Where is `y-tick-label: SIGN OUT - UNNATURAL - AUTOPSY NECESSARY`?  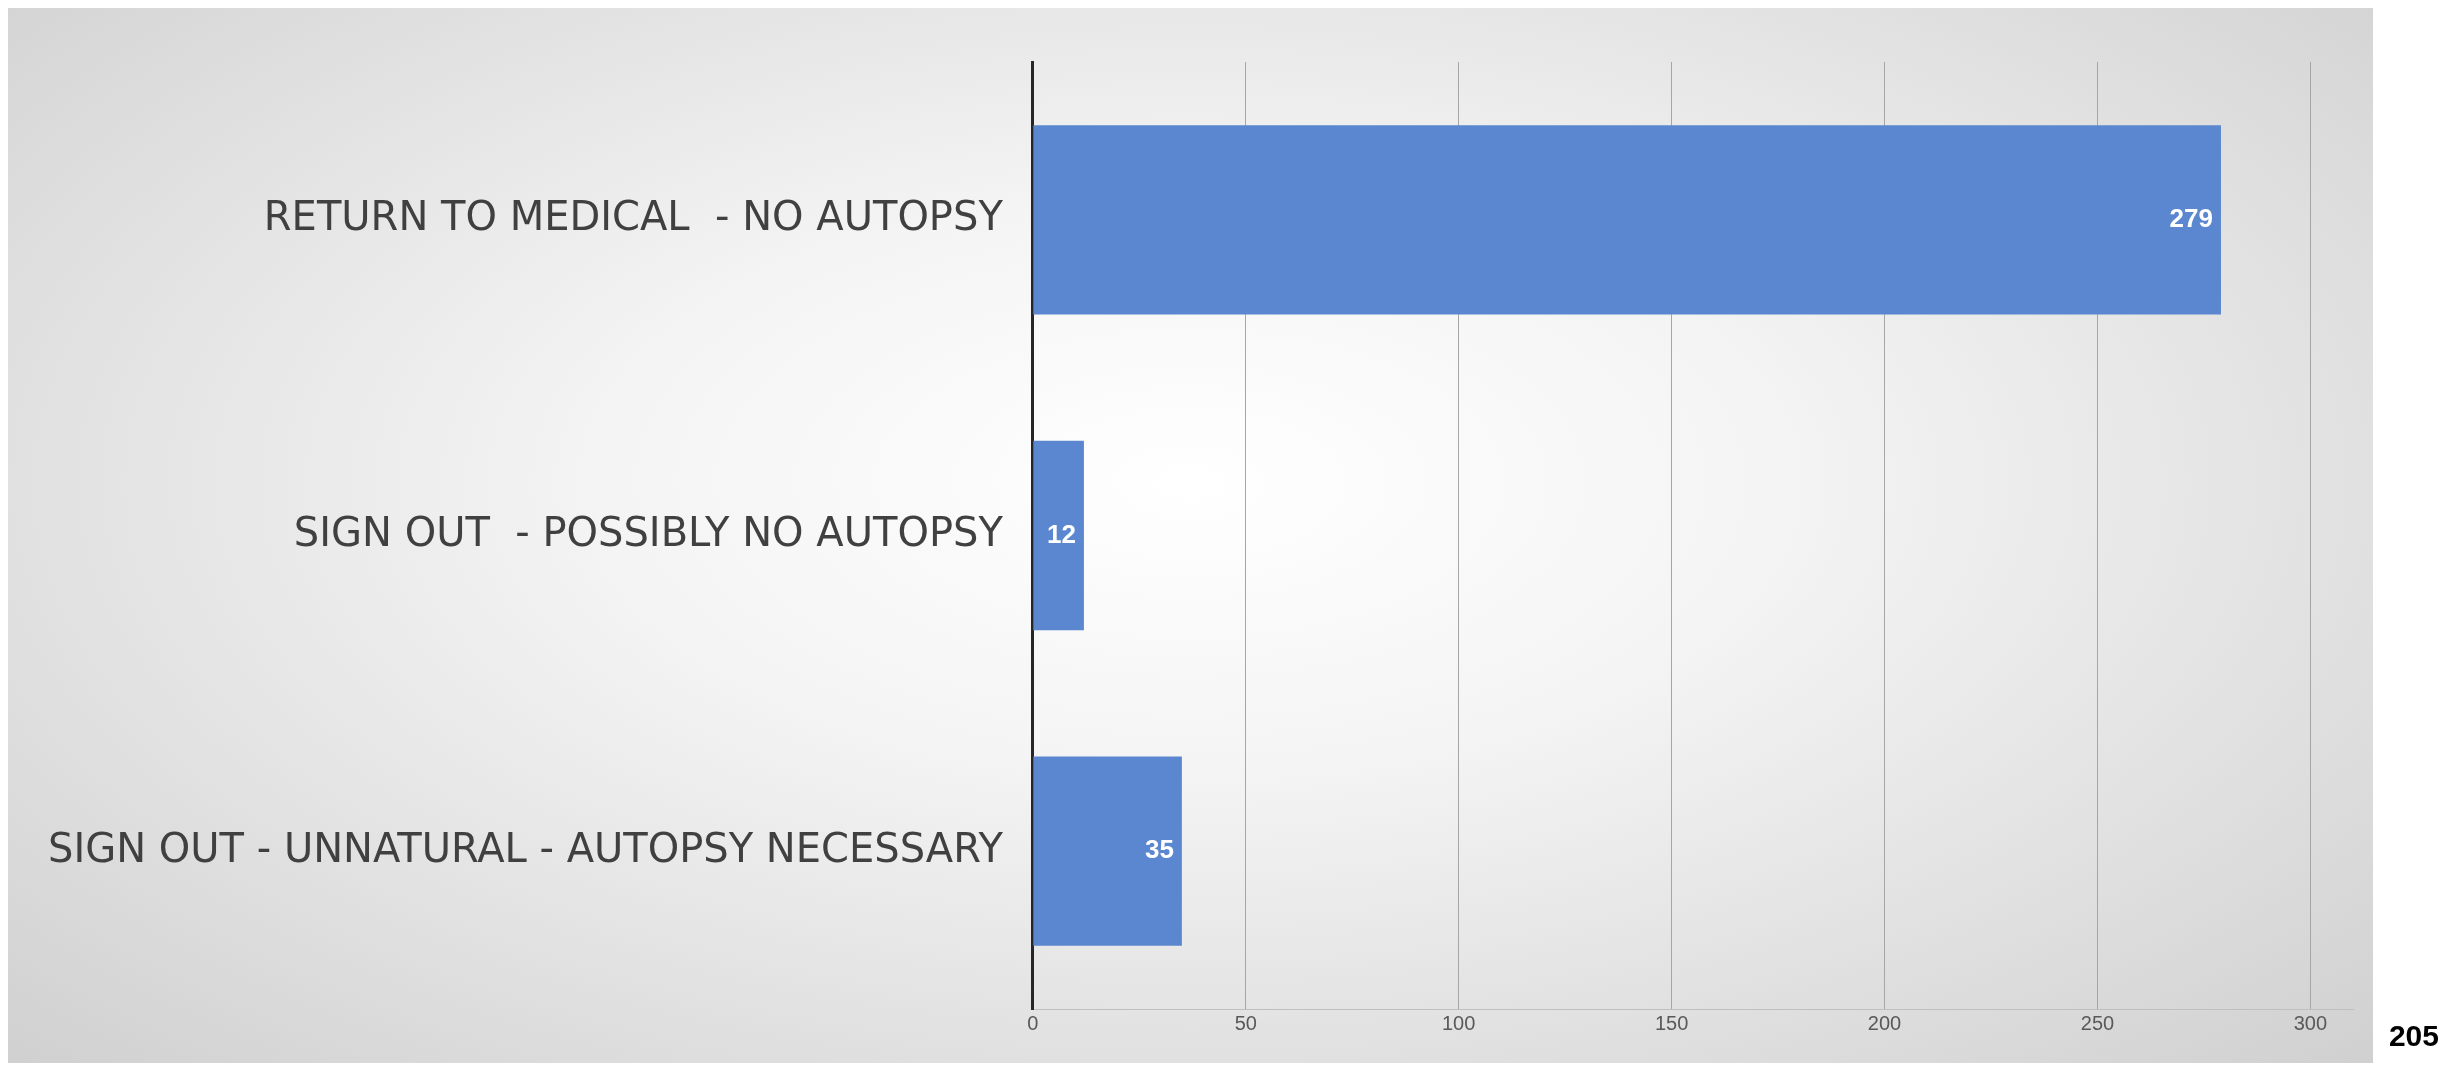 y-tick-label: SIGN OUT - UNNATURAL - AUTOPSY NECESSARY is located at coordinates (526, 847).